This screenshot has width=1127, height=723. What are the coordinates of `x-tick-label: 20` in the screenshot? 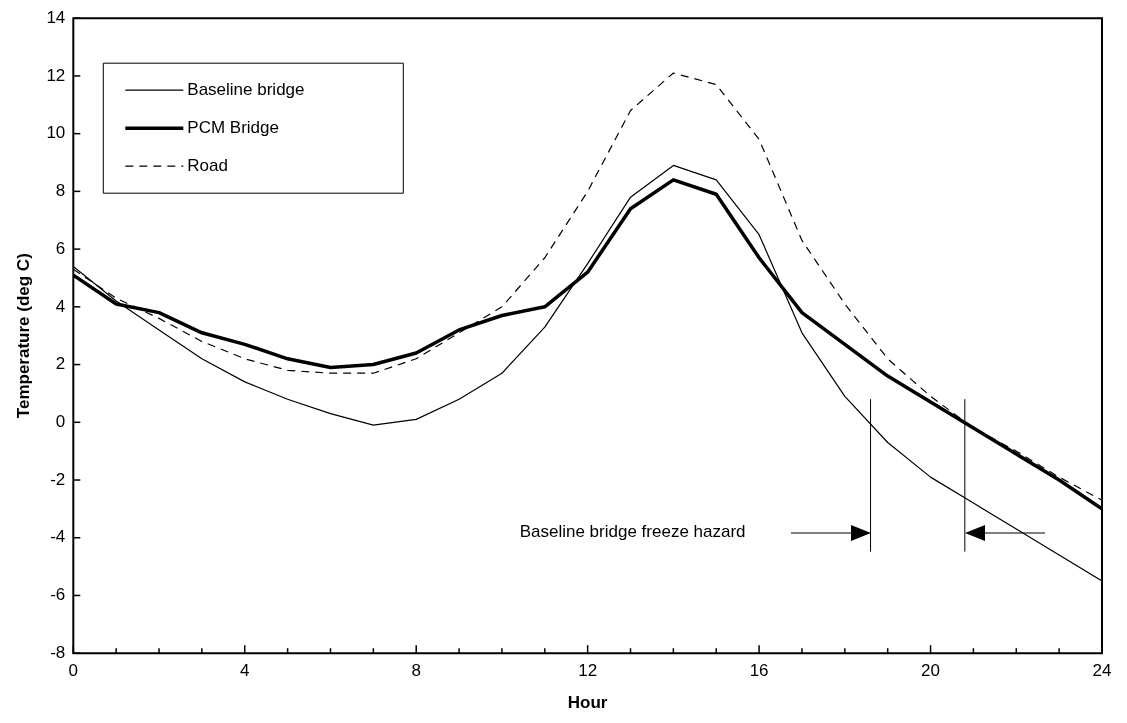 It's located at (931, 671).